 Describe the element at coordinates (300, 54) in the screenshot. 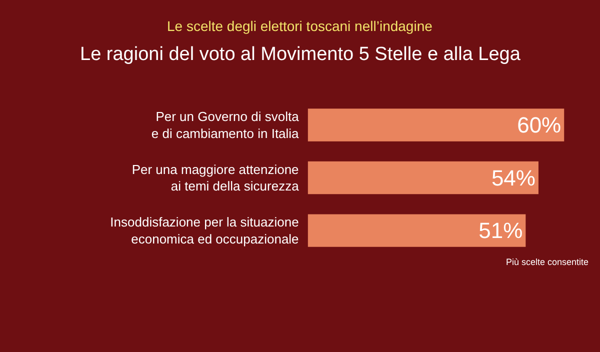

I see `chart-subtitle: Le ragioni del voto al Movimento 5 Stelle e alla Lega` at that location.